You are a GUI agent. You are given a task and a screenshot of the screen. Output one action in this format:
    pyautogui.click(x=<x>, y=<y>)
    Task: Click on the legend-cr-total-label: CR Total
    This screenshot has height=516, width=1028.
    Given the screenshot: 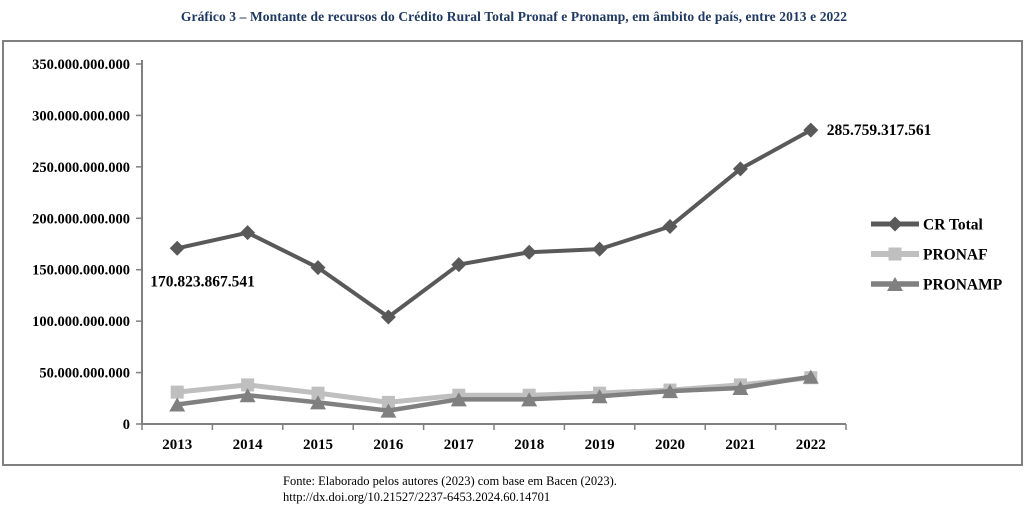 What is the action you would take?
    pyautogui.click(x=953, y=225)
    